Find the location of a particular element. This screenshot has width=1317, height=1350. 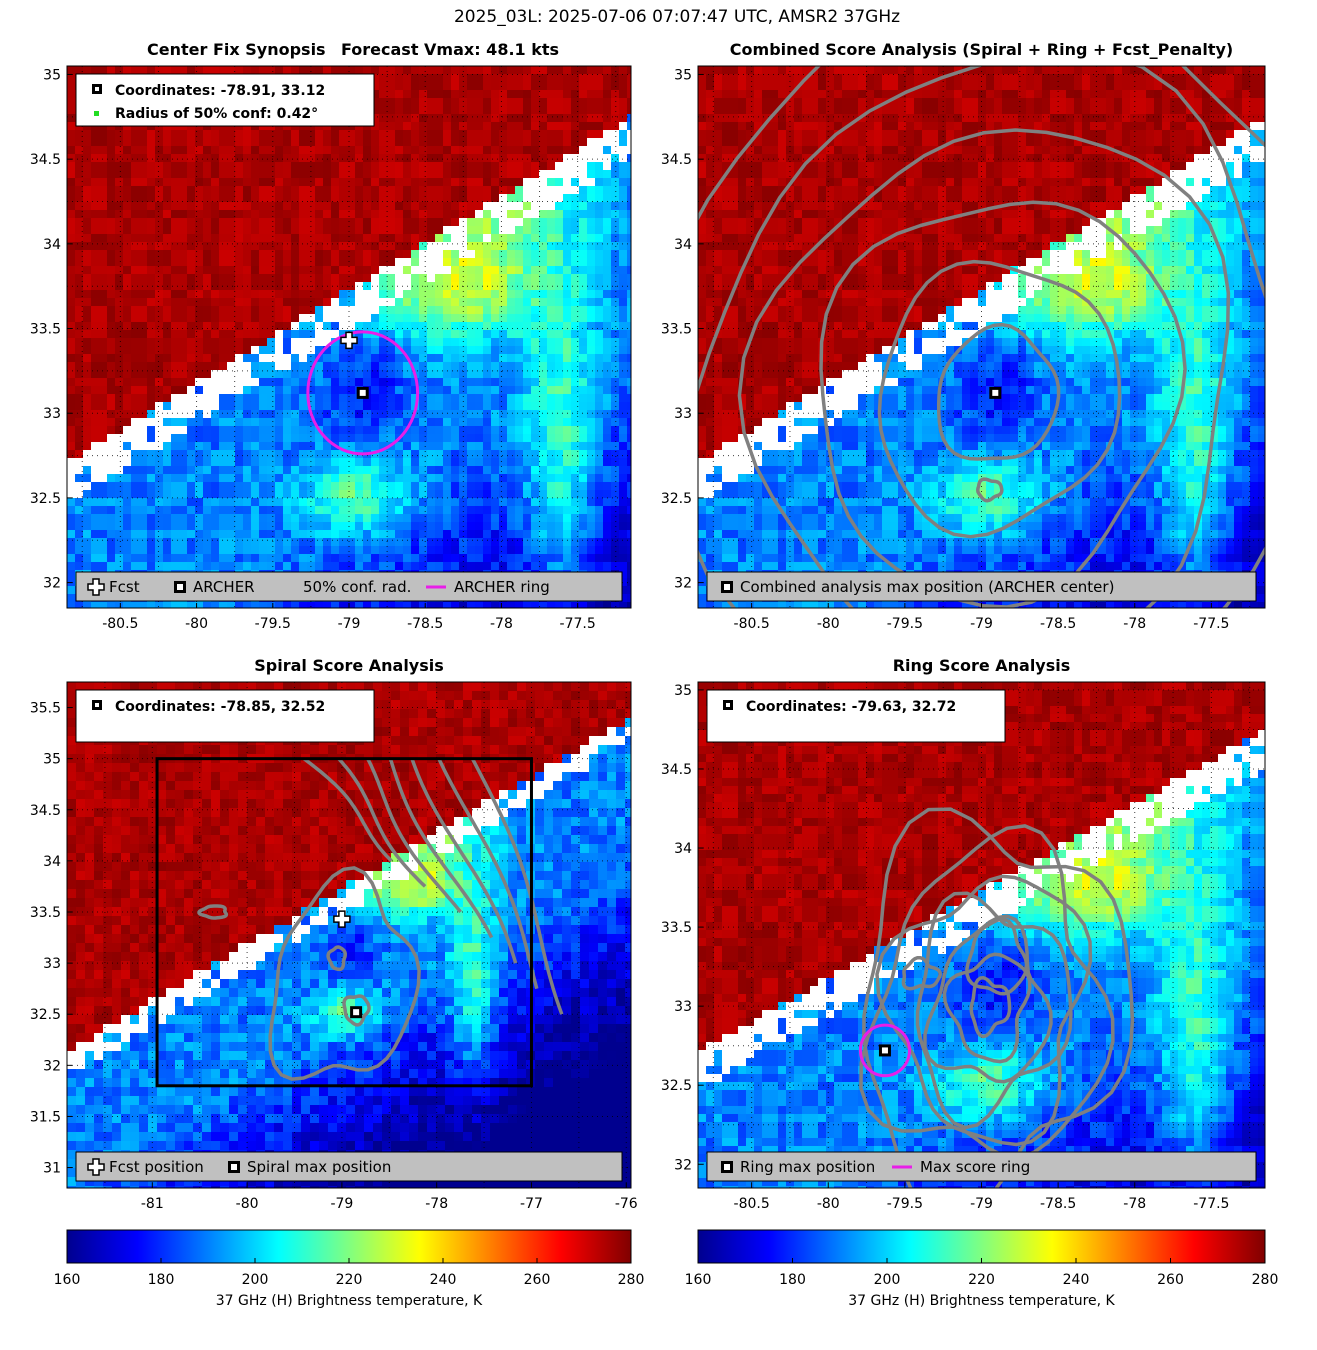

y-tick-label: 34 is located at coordinates (52, 245).